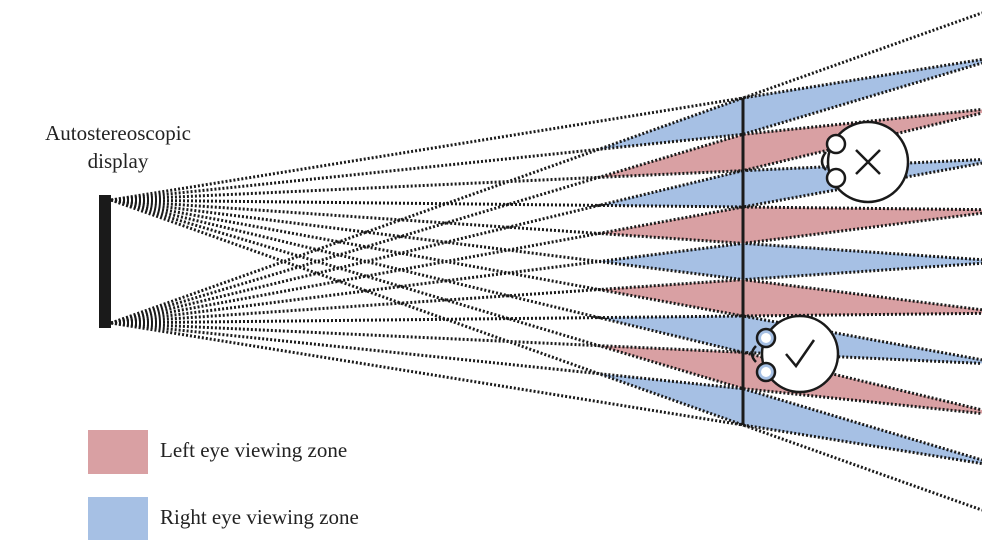 The image size is (982, 540). What do you see at coordinates (105, 261) in the screenshot?
I see `display` at bounding box center [105, 261].